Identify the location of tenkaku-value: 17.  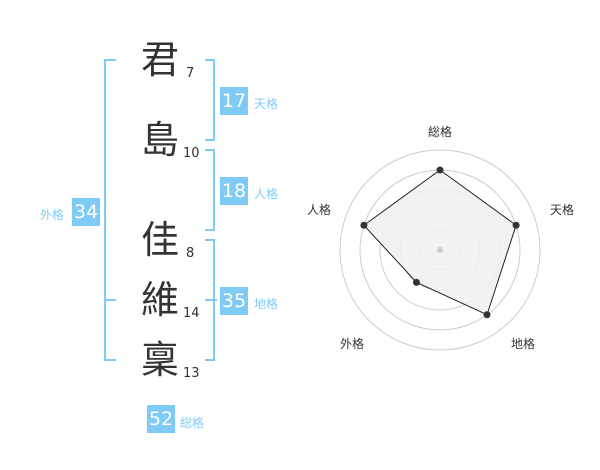
(234, 101).